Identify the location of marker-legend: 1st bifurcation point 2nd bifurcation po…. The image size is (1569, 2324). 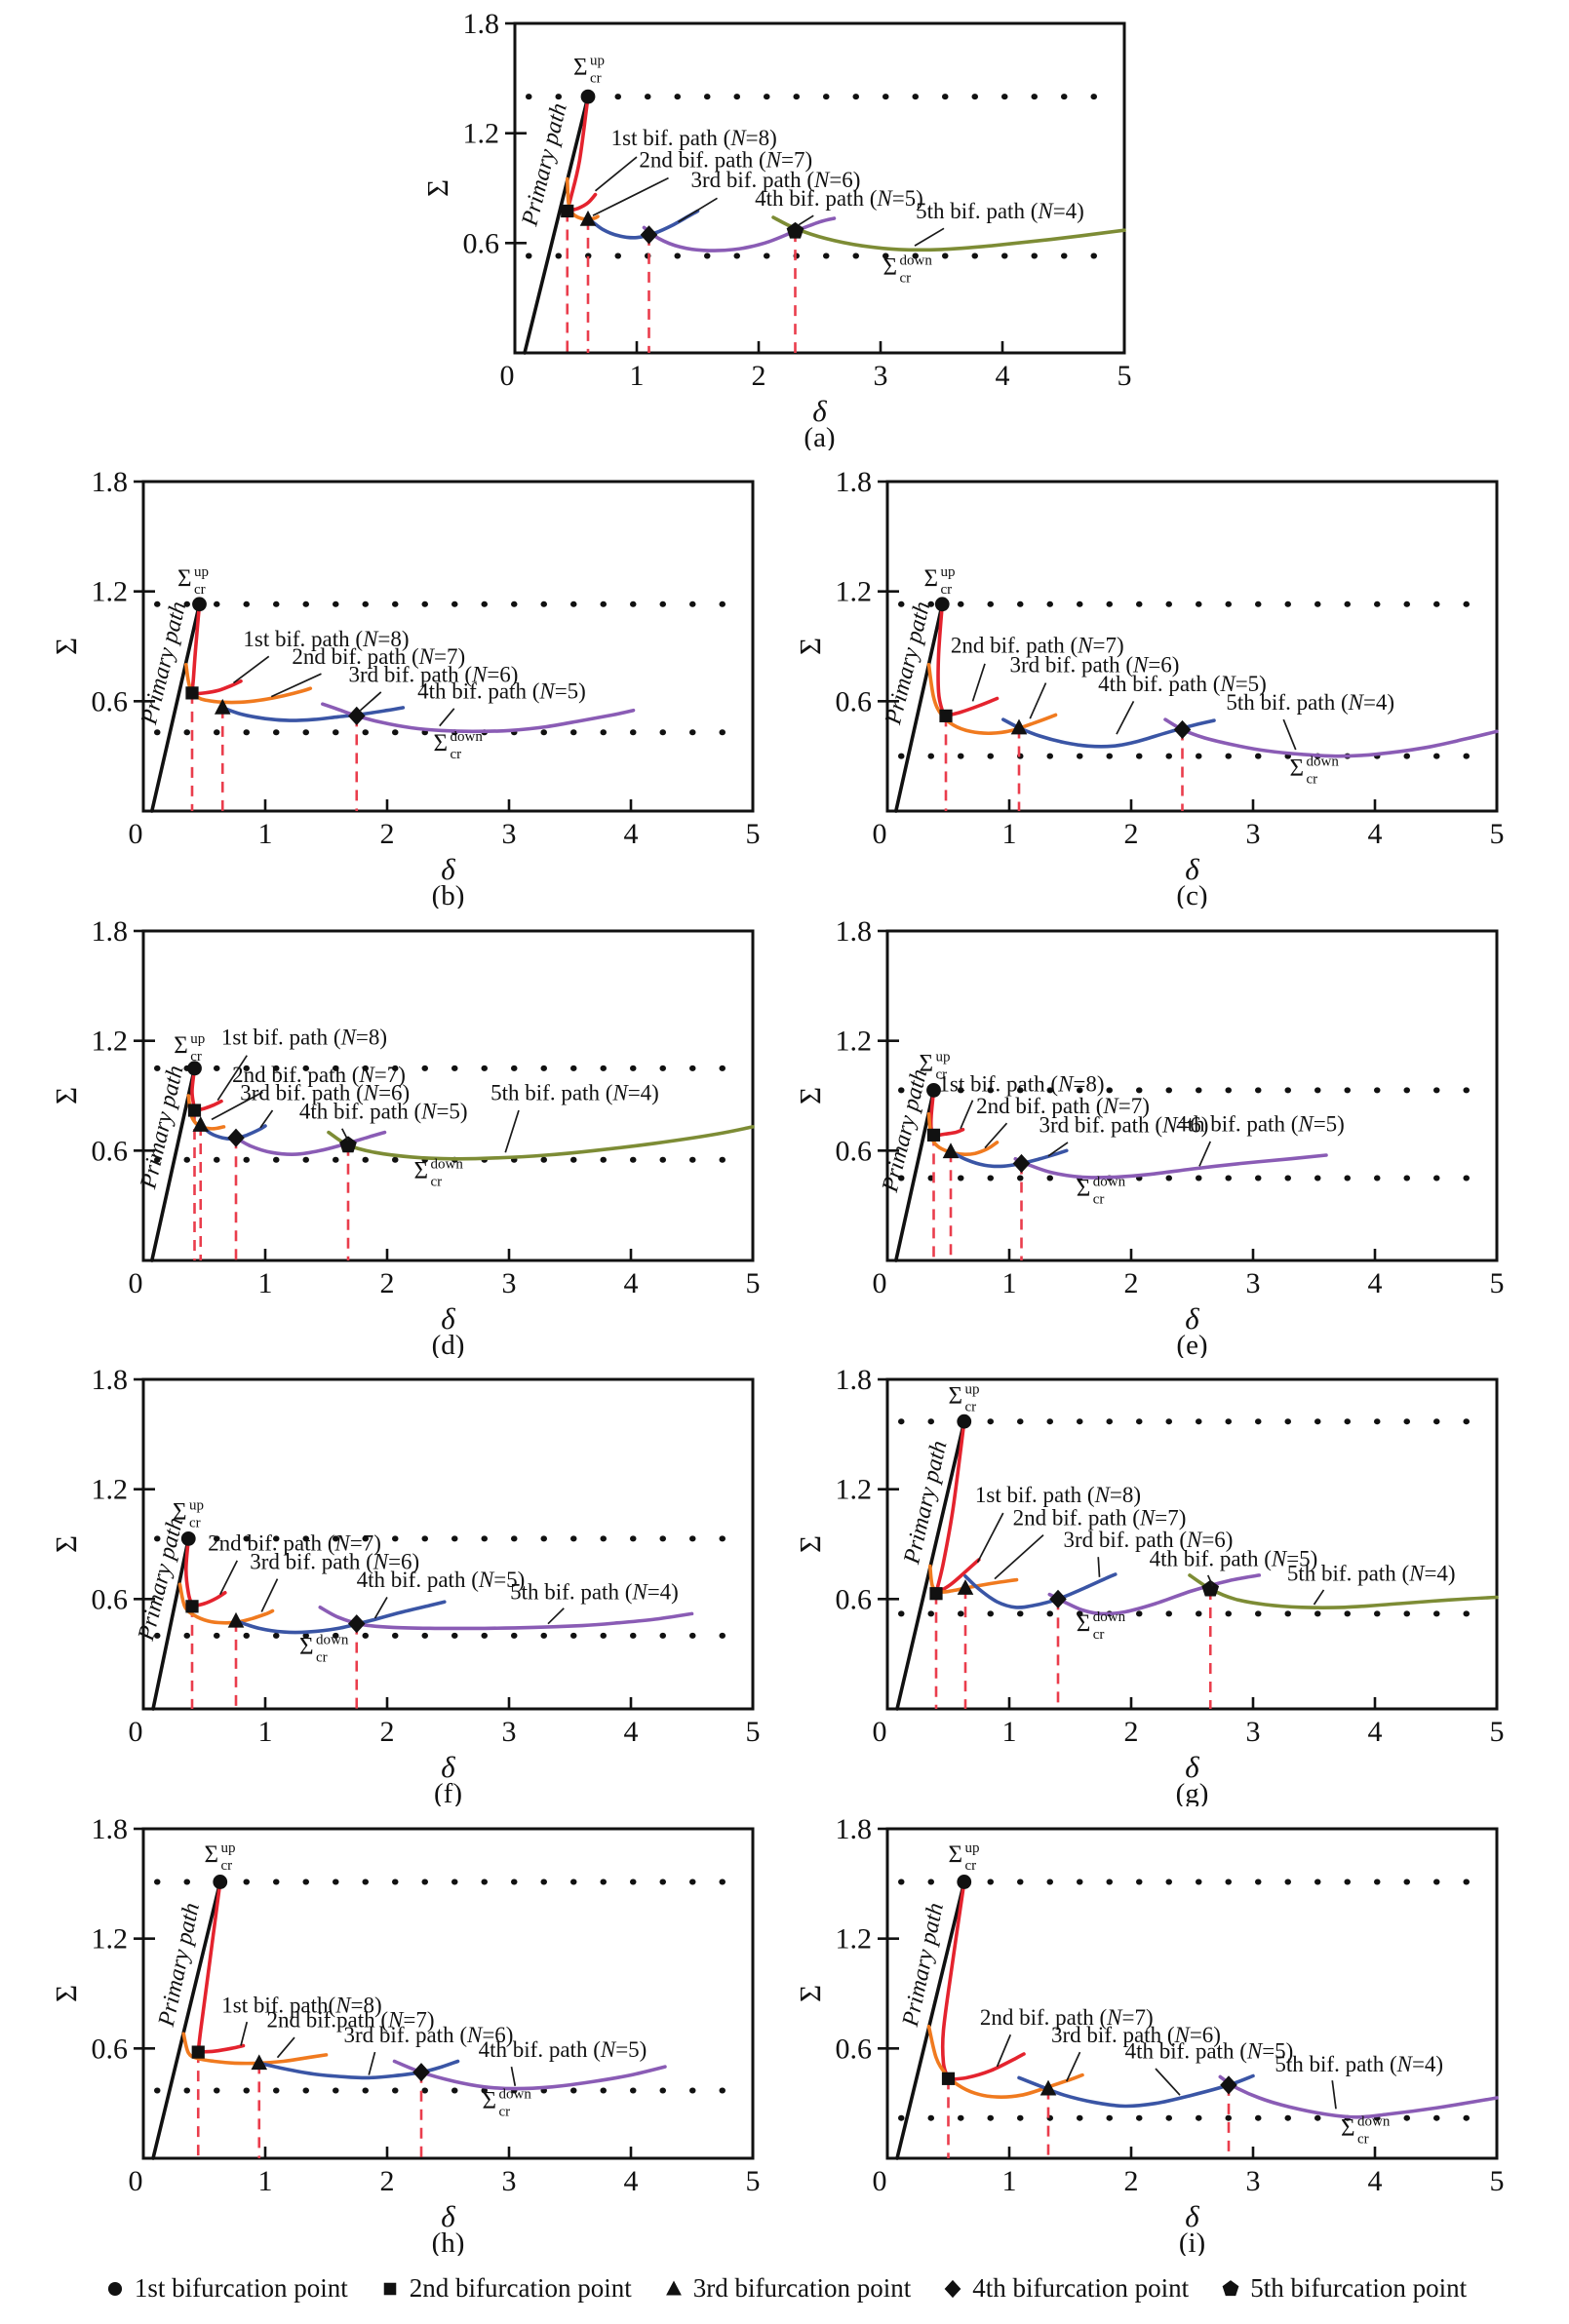
(784, 2288).